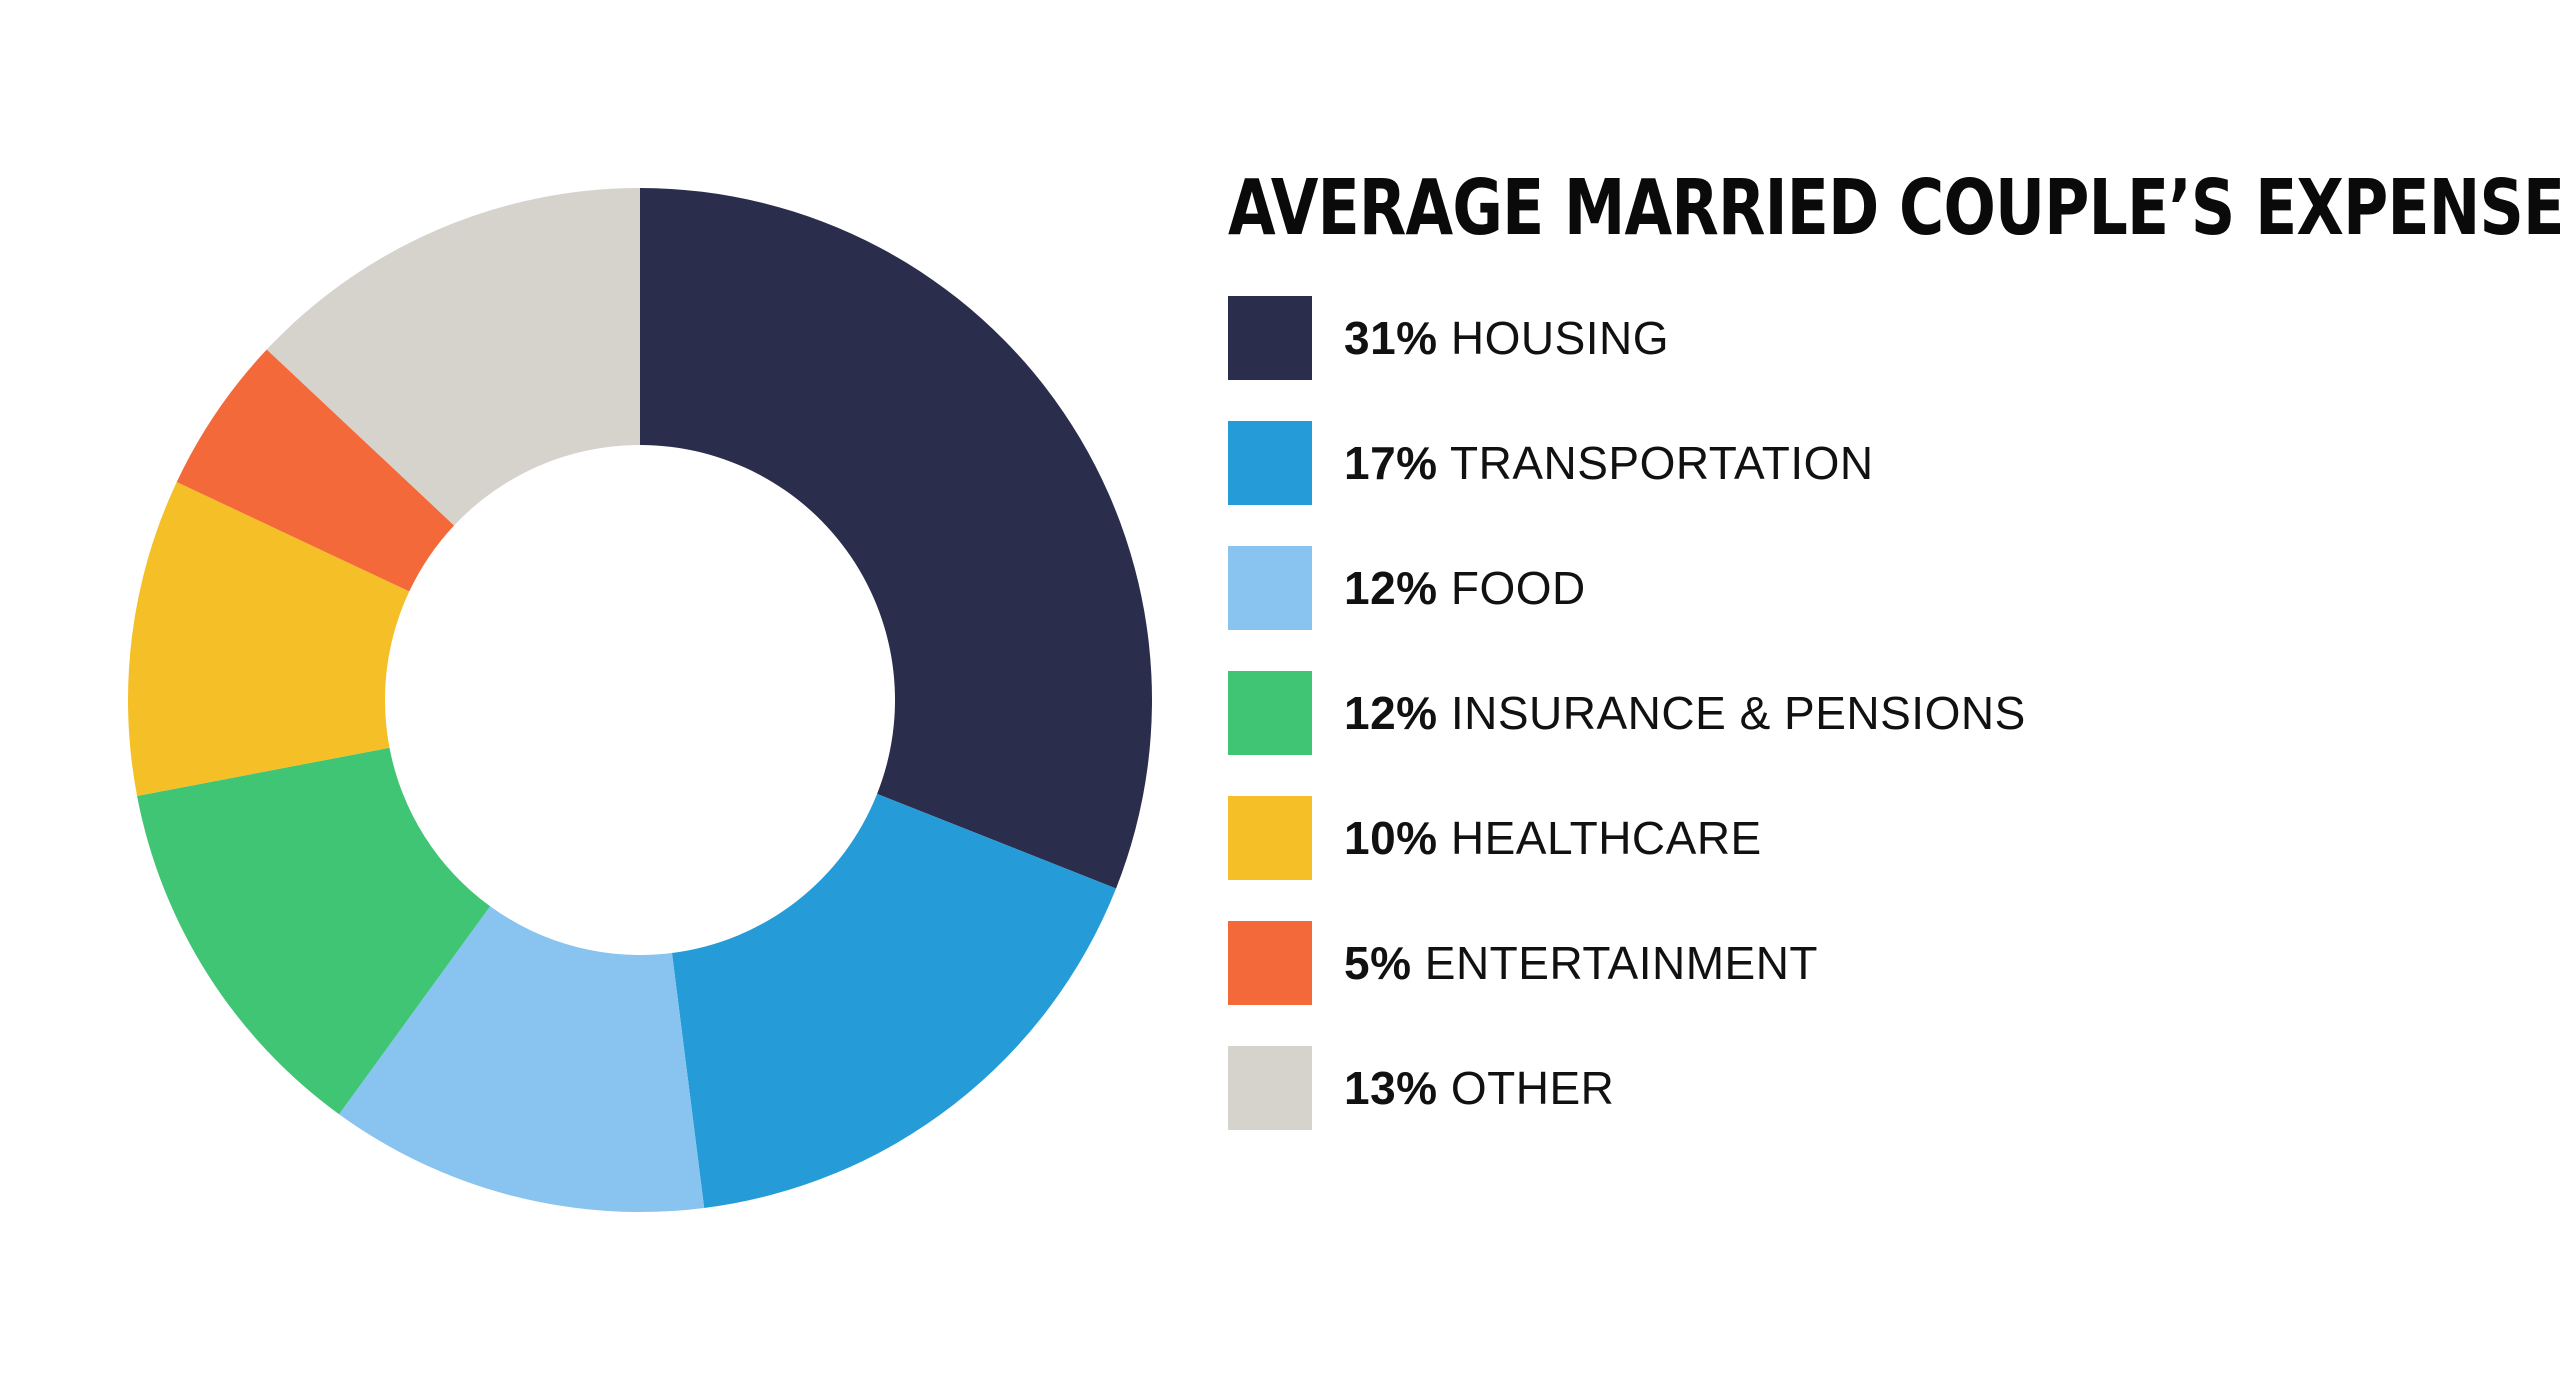 The image size is (2560, 1382). Describe the element at coordinates (1738, 713) in the screenshot. I see `legend-category: INSURANCE & PENSIONS` at that location.